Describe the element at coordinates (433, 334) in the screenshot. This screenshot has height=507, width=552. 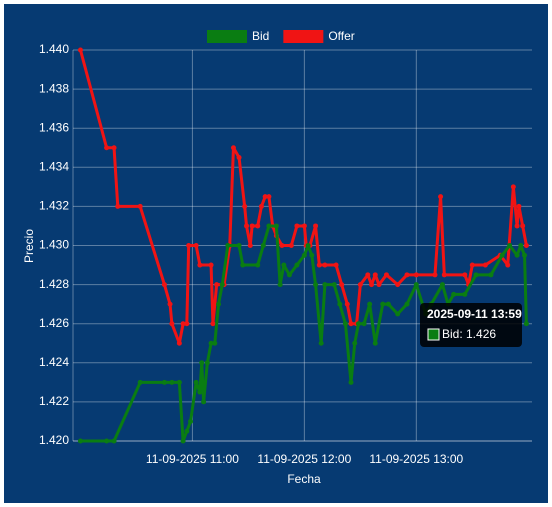
I see `tooltip-swatch` at that location.